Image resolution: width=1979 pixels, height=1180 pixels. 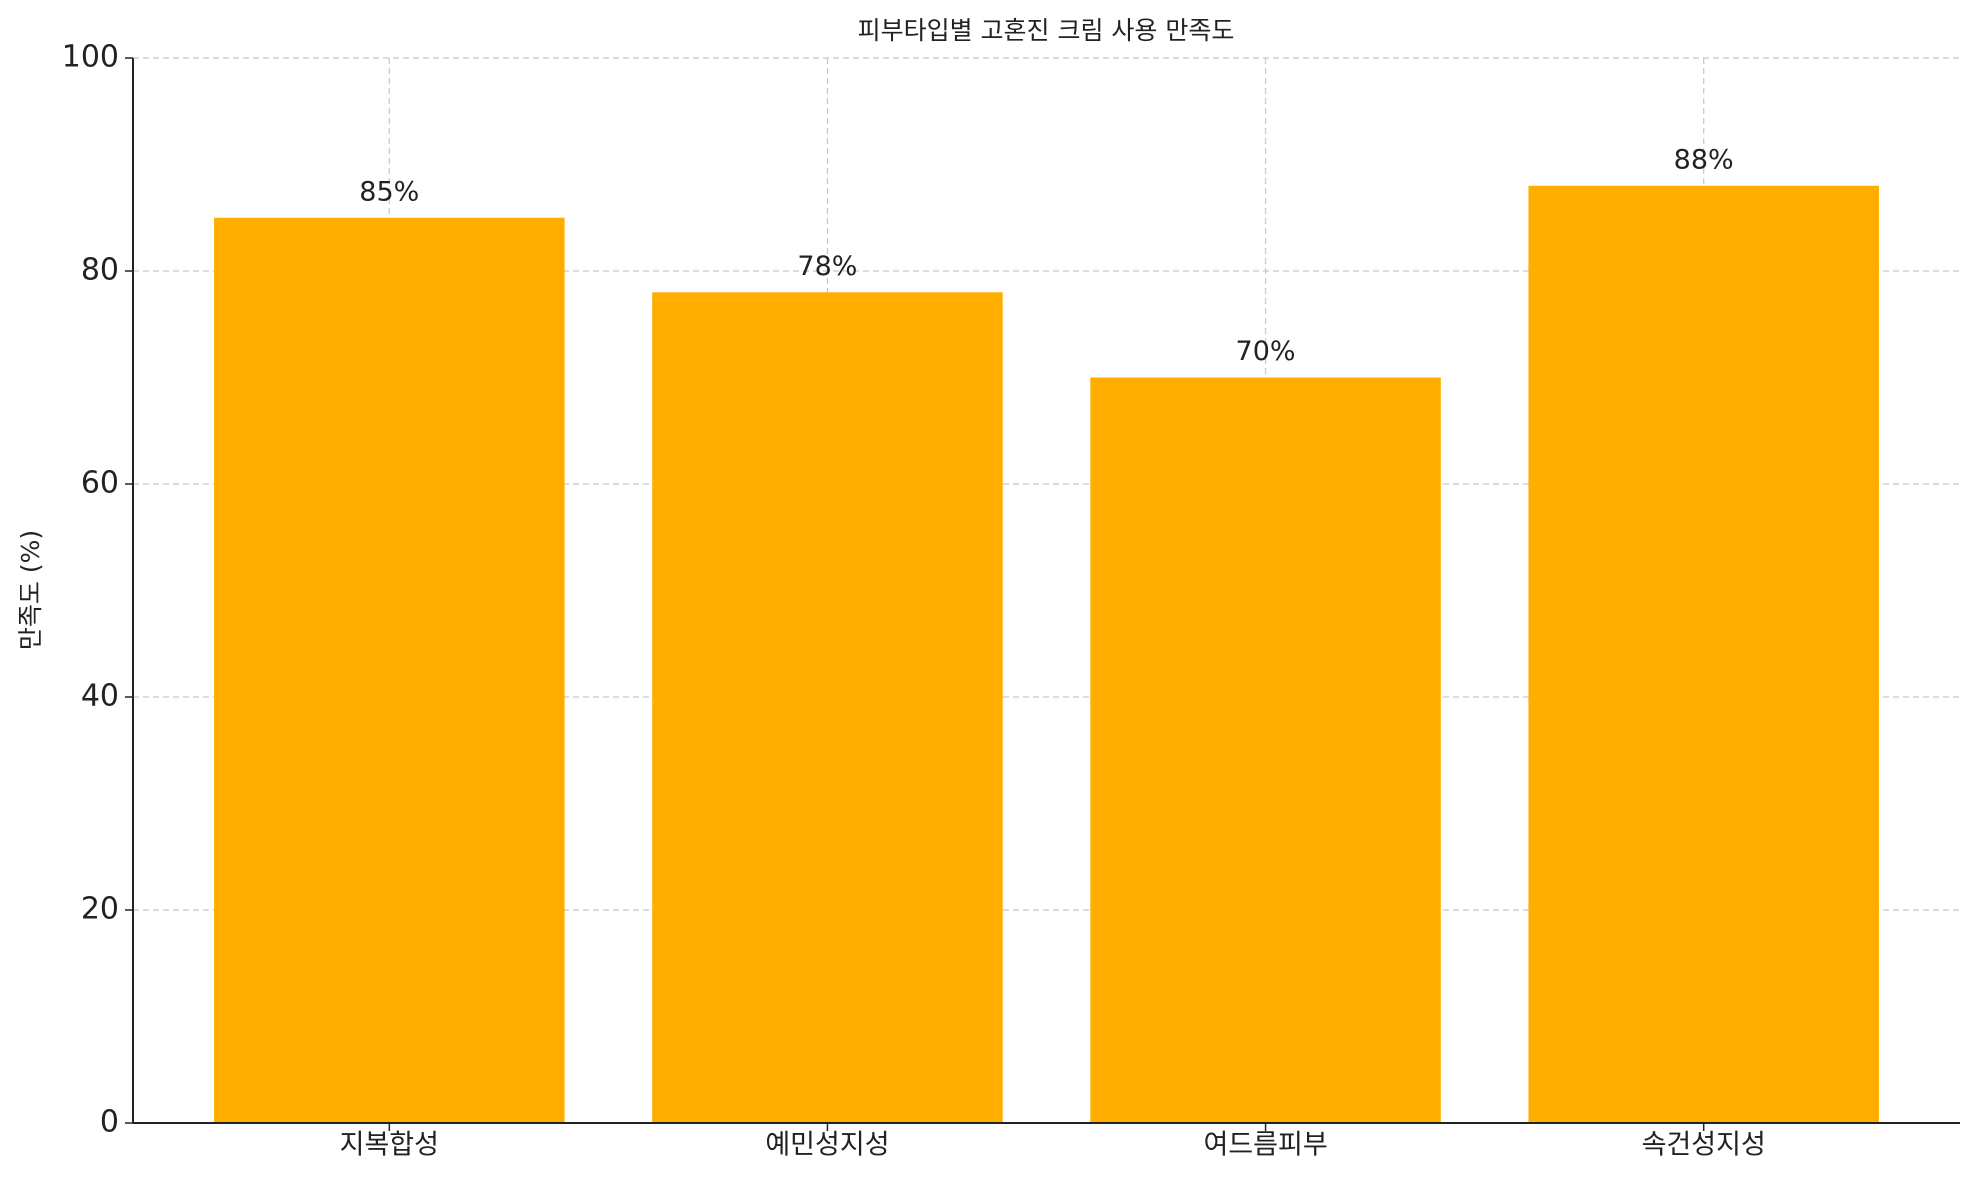 I want to click on y-tick-label: 100, so click(x=90, y=57).